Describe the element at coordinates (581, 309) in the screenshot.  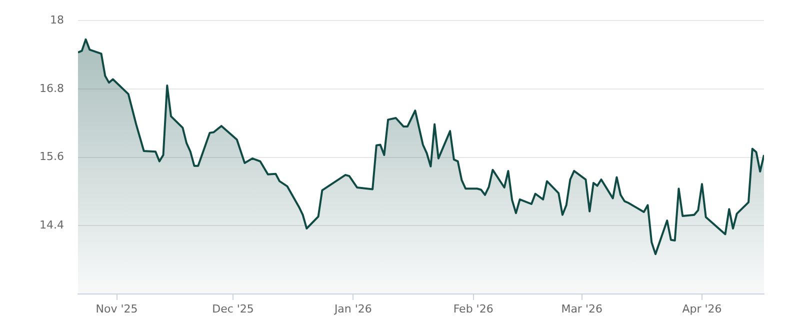
I see `x-tick-label: Mar '26` at that location.